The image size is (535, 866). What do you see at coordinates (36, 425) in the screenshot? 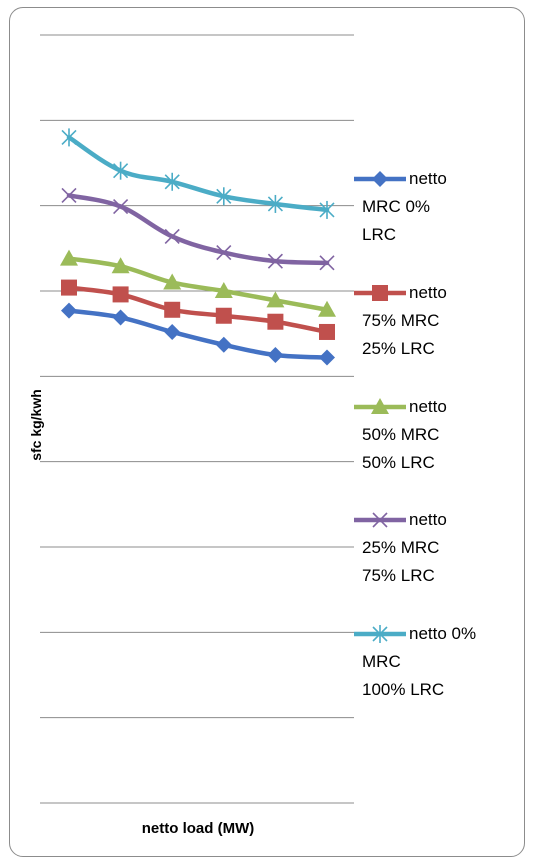
I see `y-axis-label: sfc kg/kwh` at bounding box center [36, 425].